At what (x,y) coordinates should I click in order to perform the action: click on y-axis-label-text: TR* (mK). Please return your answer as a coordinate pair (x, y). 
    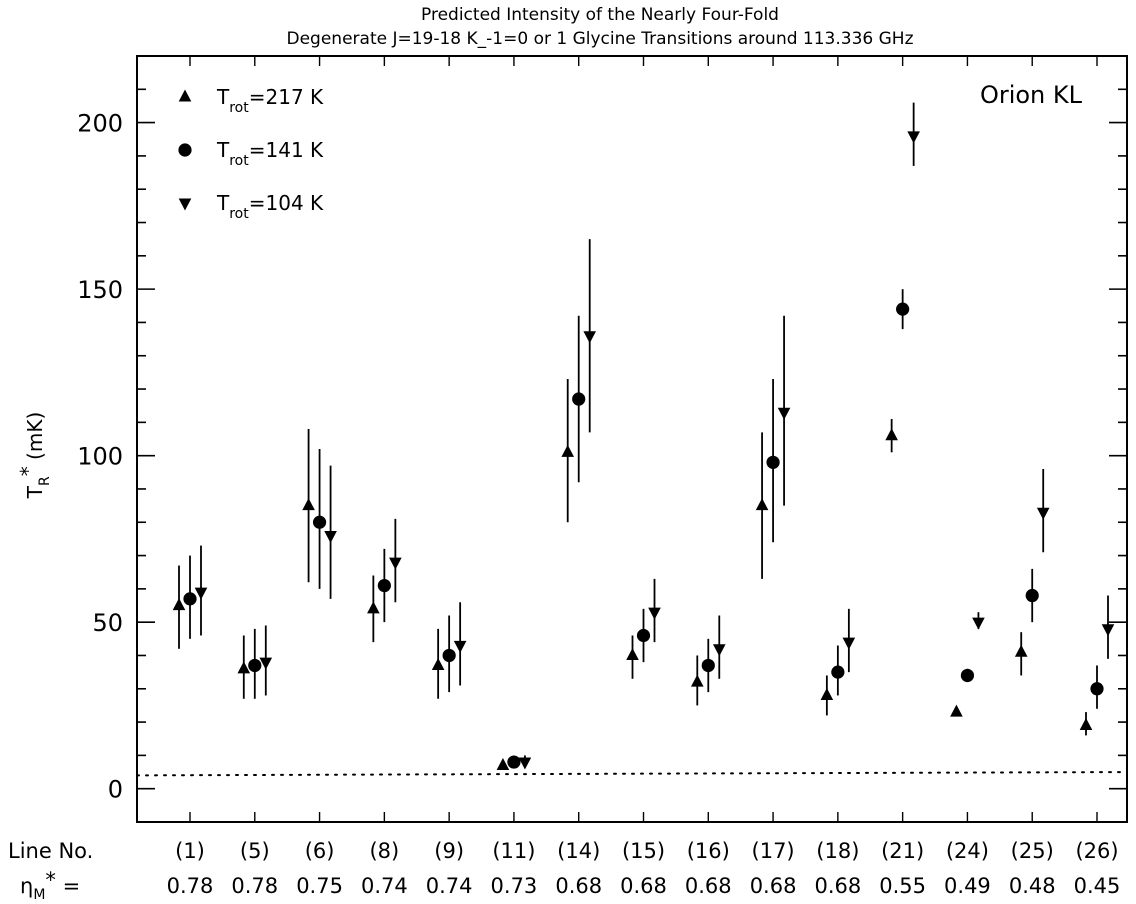
    Looking at the image, I should click on (34, 456).